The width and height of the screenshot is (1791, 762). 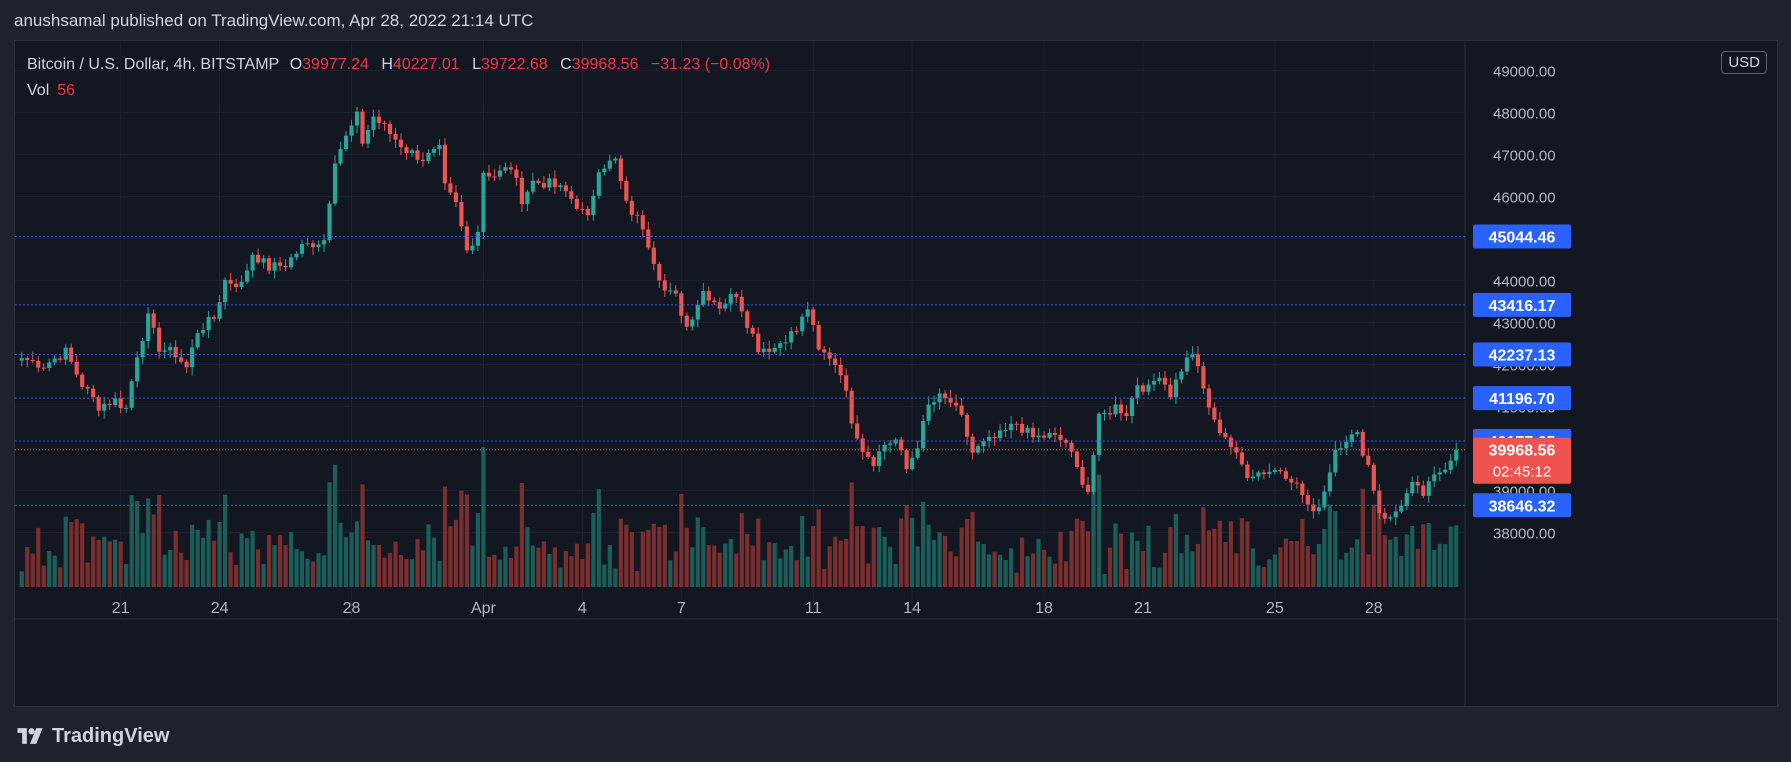 I want to click on last-price-label: 39968.56, so click(x=1522, y=451).